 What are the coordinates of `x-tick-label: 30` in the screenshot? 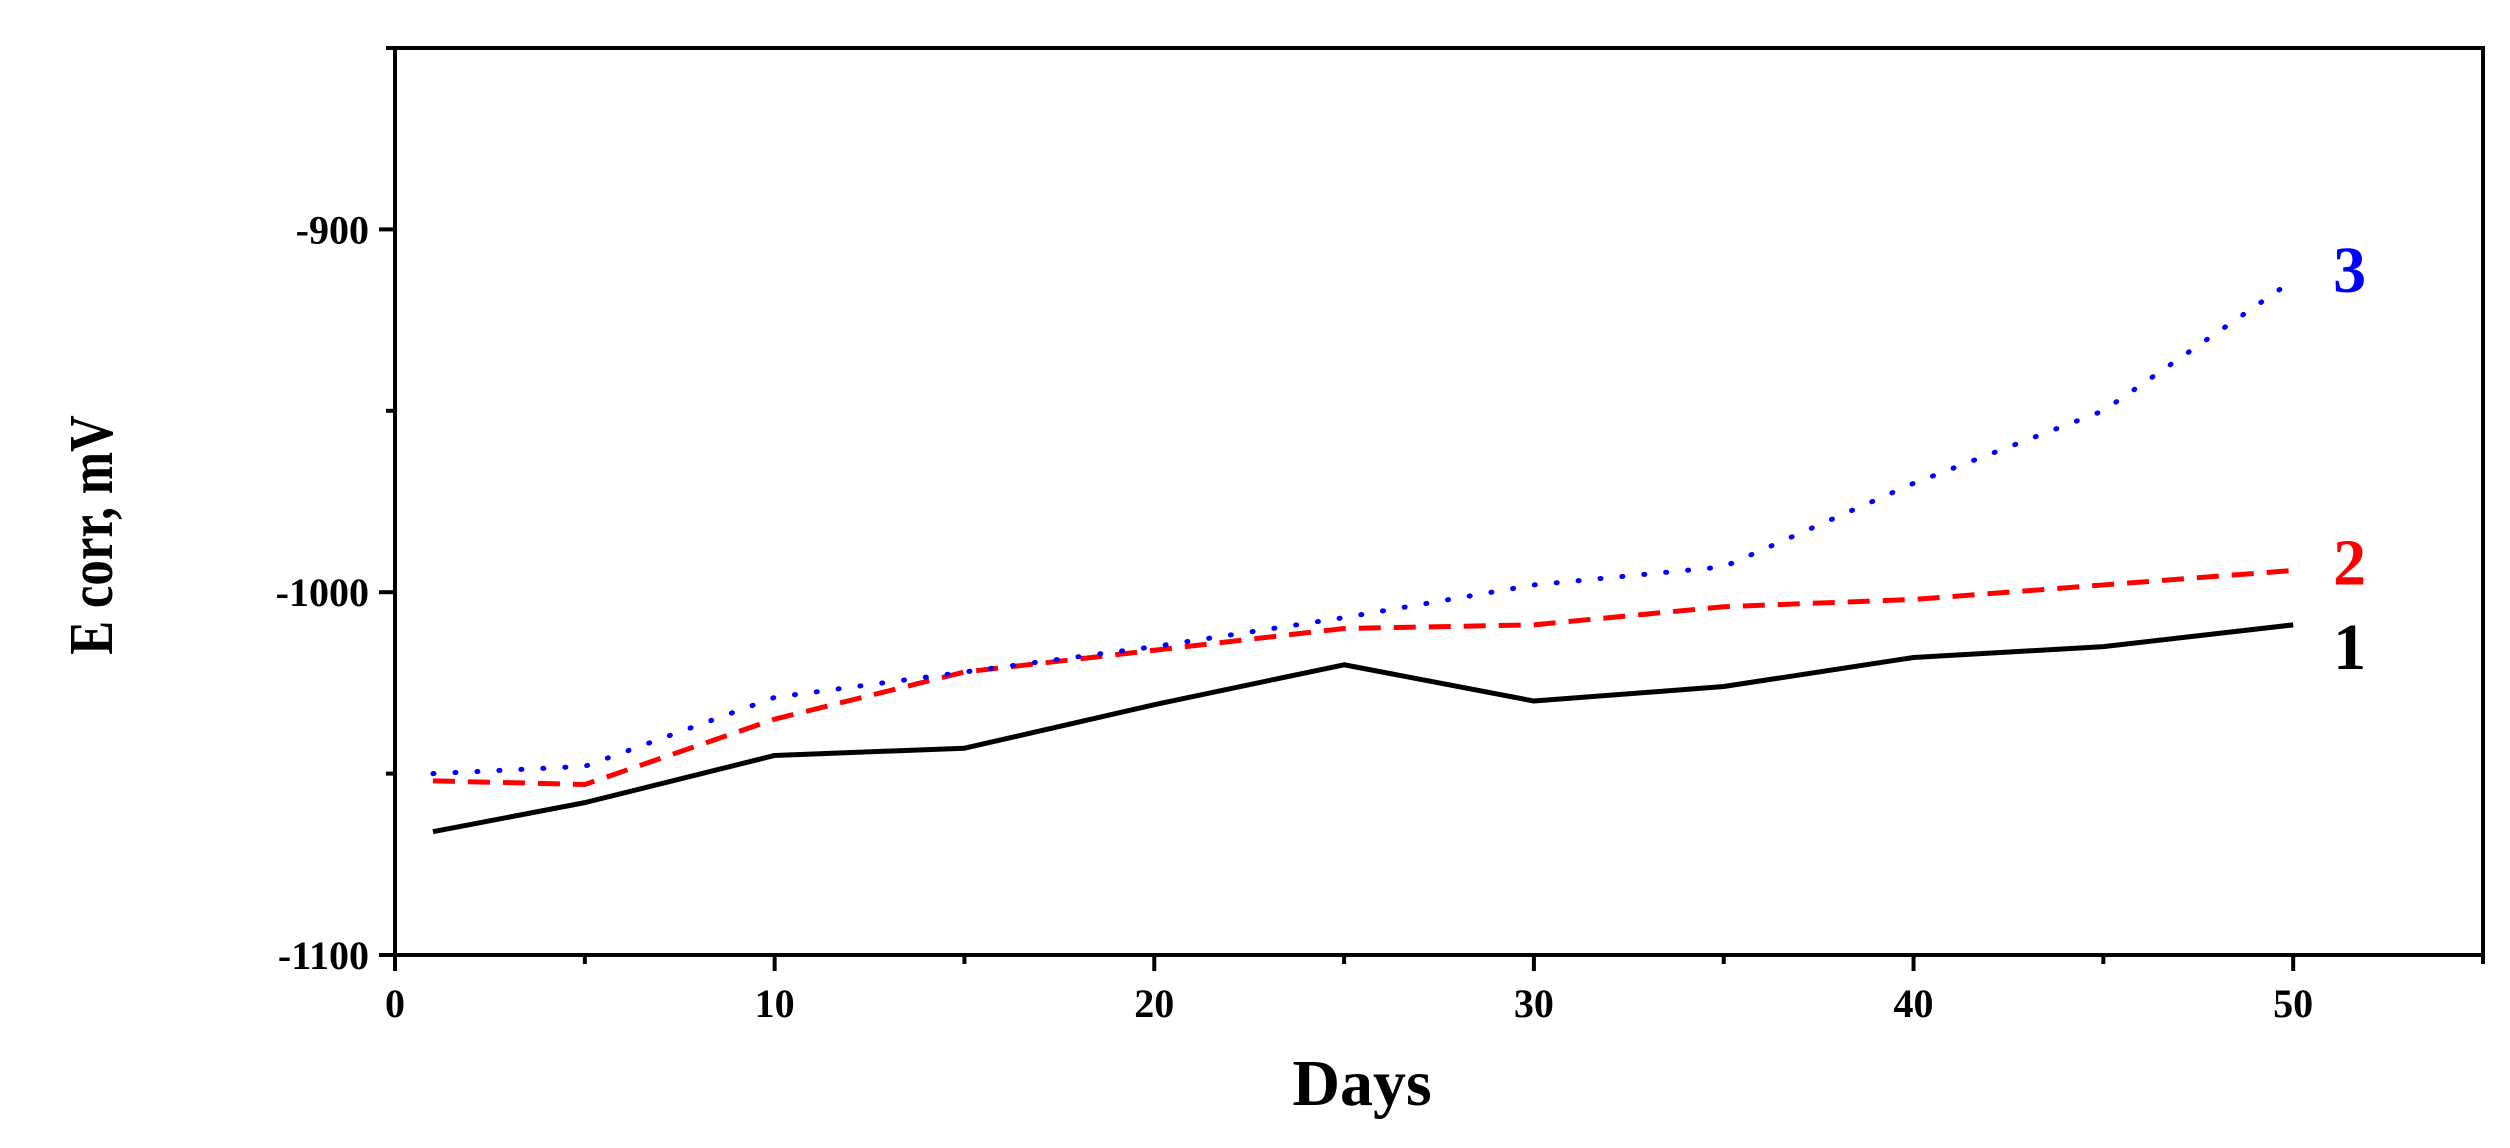 It's located at (1534, 1003).